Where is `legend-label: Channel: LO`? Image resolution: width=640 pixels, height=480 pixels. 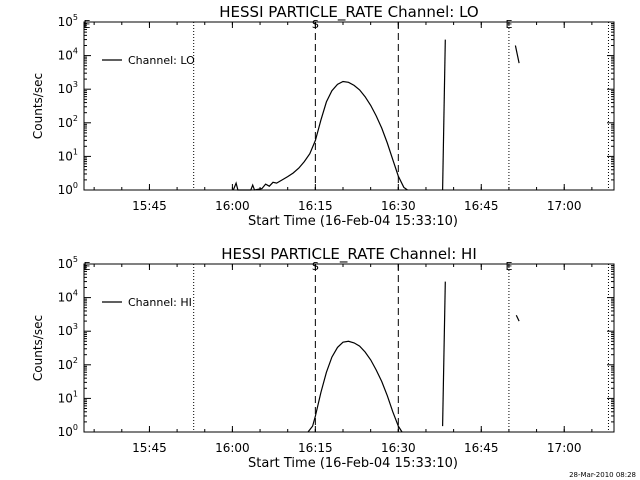
legend-label: Channel: LO is located at coordinates (161, 60).